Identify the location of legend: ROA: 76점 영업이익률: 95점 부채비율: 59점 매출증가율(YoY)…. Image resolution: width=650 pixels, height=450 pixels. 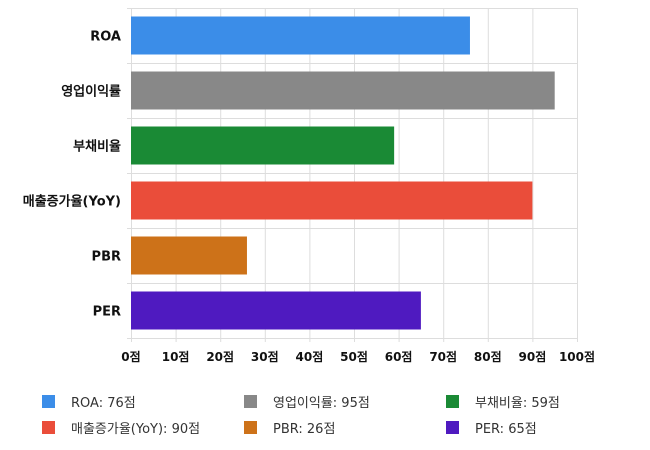
(342, 414).